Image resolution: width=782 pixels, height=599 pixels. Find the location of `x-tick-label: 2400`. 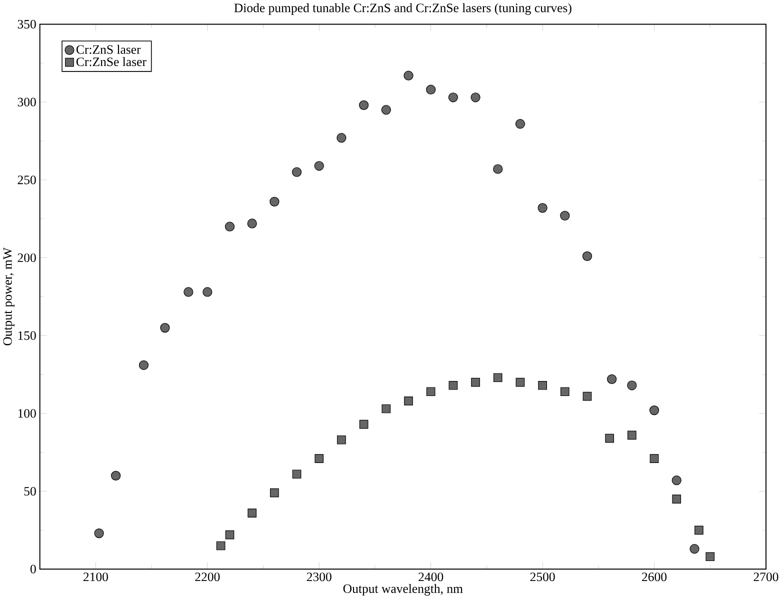

x-tick-label: 2400 is located at coordinates (431, 577).